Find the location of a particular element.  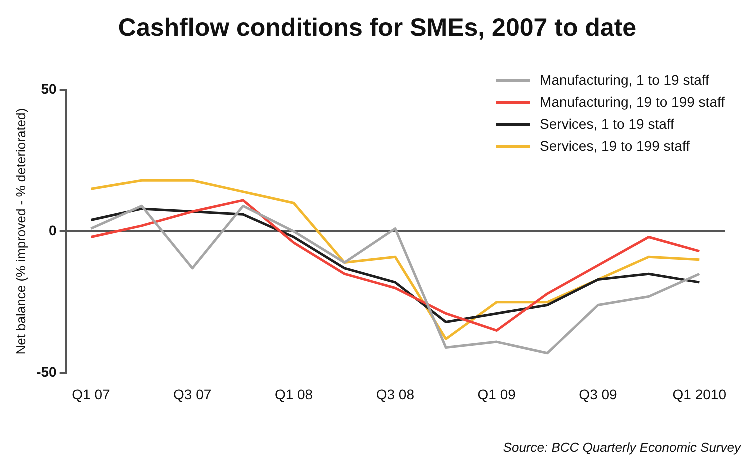

y-tick-label: 0 is located at coordinates (53, 230).